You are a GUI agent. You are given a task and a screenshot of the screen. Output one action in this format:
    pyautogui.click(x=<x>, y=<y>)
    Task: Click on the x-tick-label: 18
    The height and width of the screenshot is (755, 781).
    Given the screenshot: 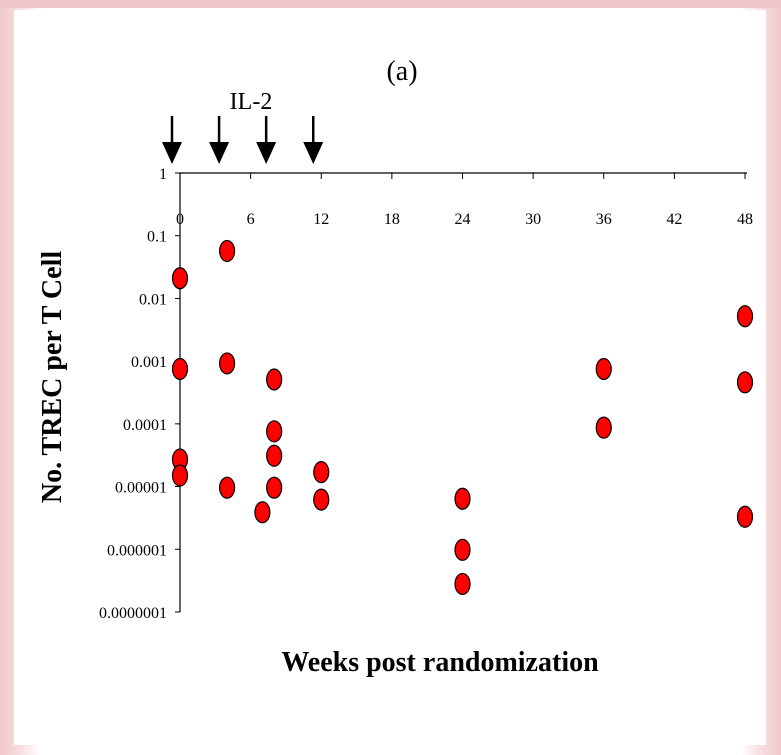 What is the action you would take?
    pyautogui.click(x=392, y=219)
    